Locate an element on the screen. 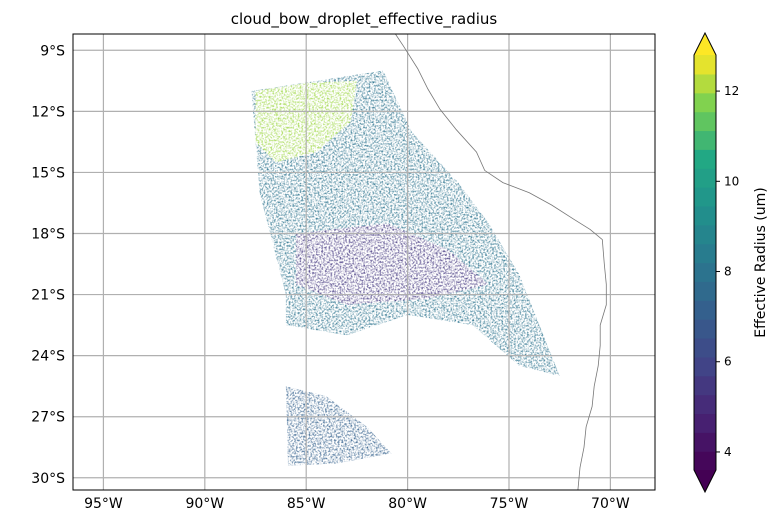 This screenshot has height=529, width=778. lat-tick-label: 27°S is located at coordinates (48, 418).